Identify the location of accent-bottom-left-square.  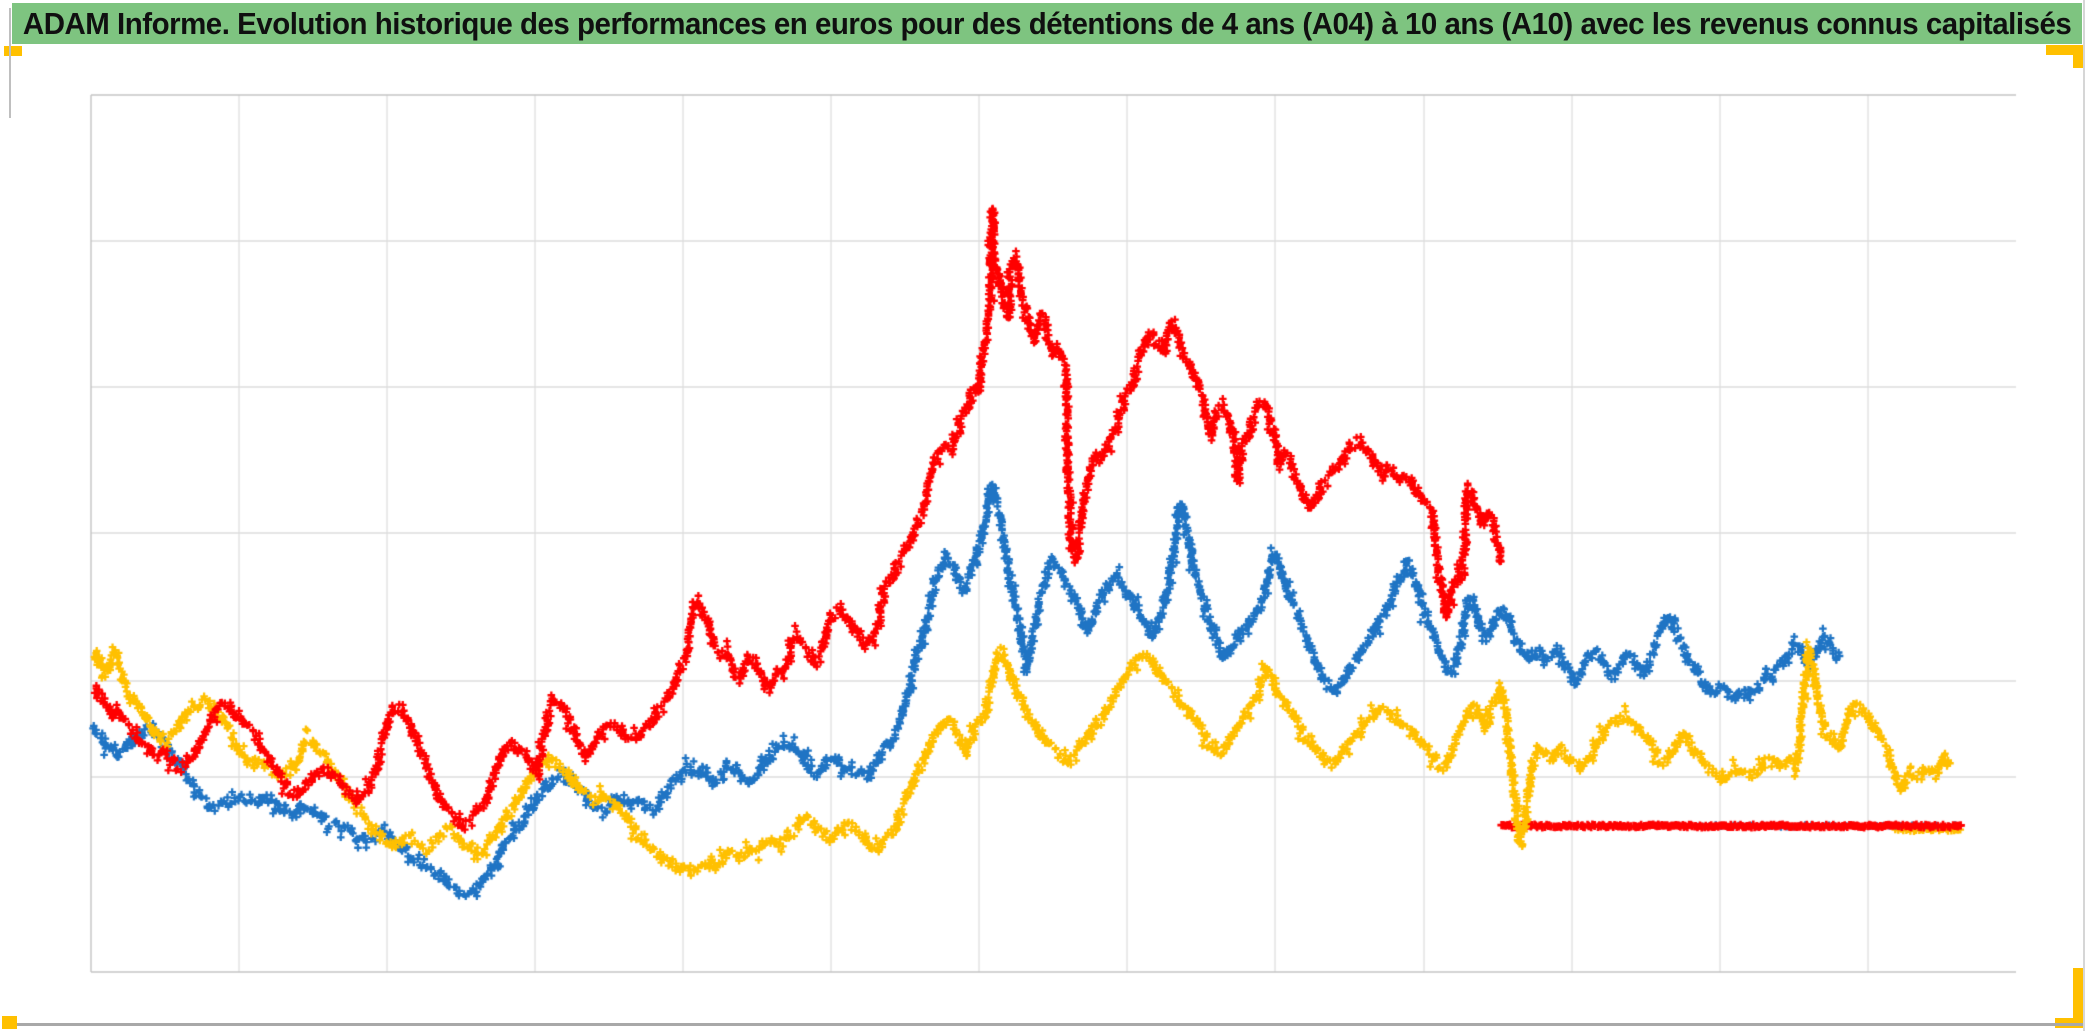
(9, 1022).